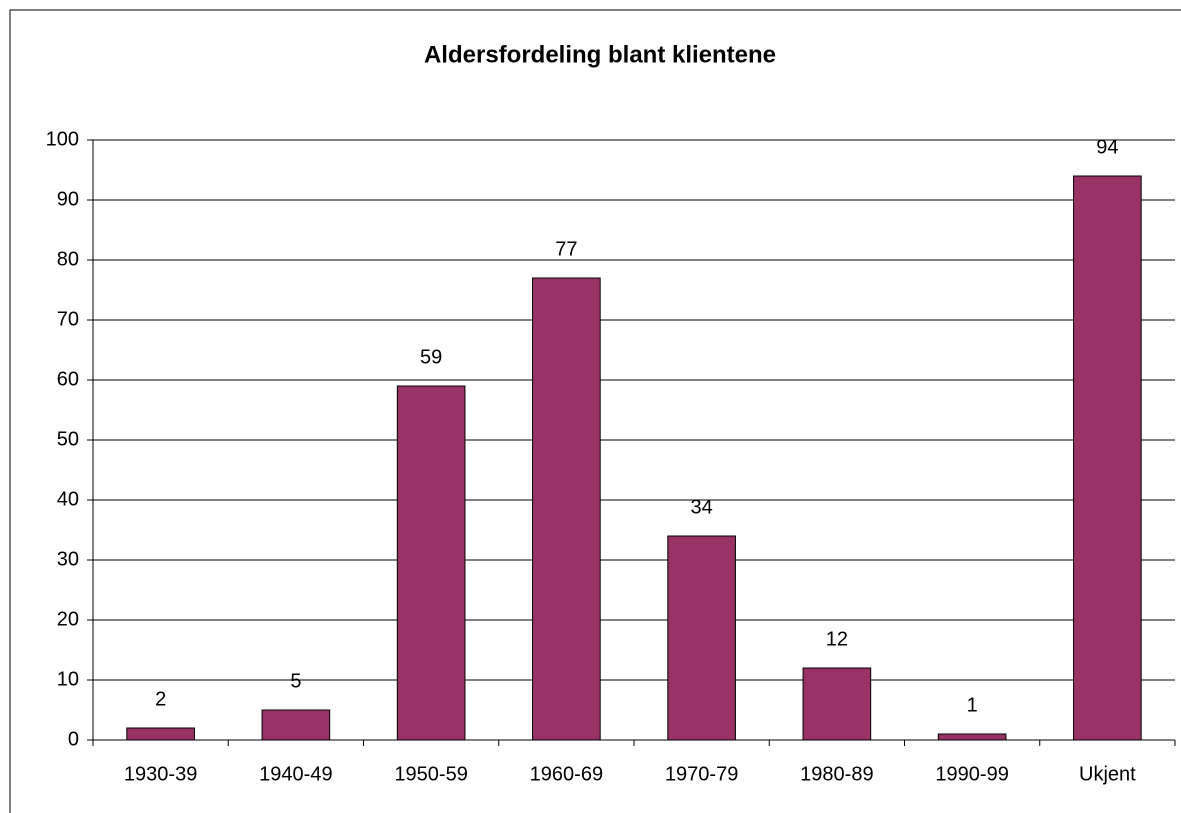 This screenshot has height=813, width=1181. I want to click on y-tick-label: 20, so click(68, 619).